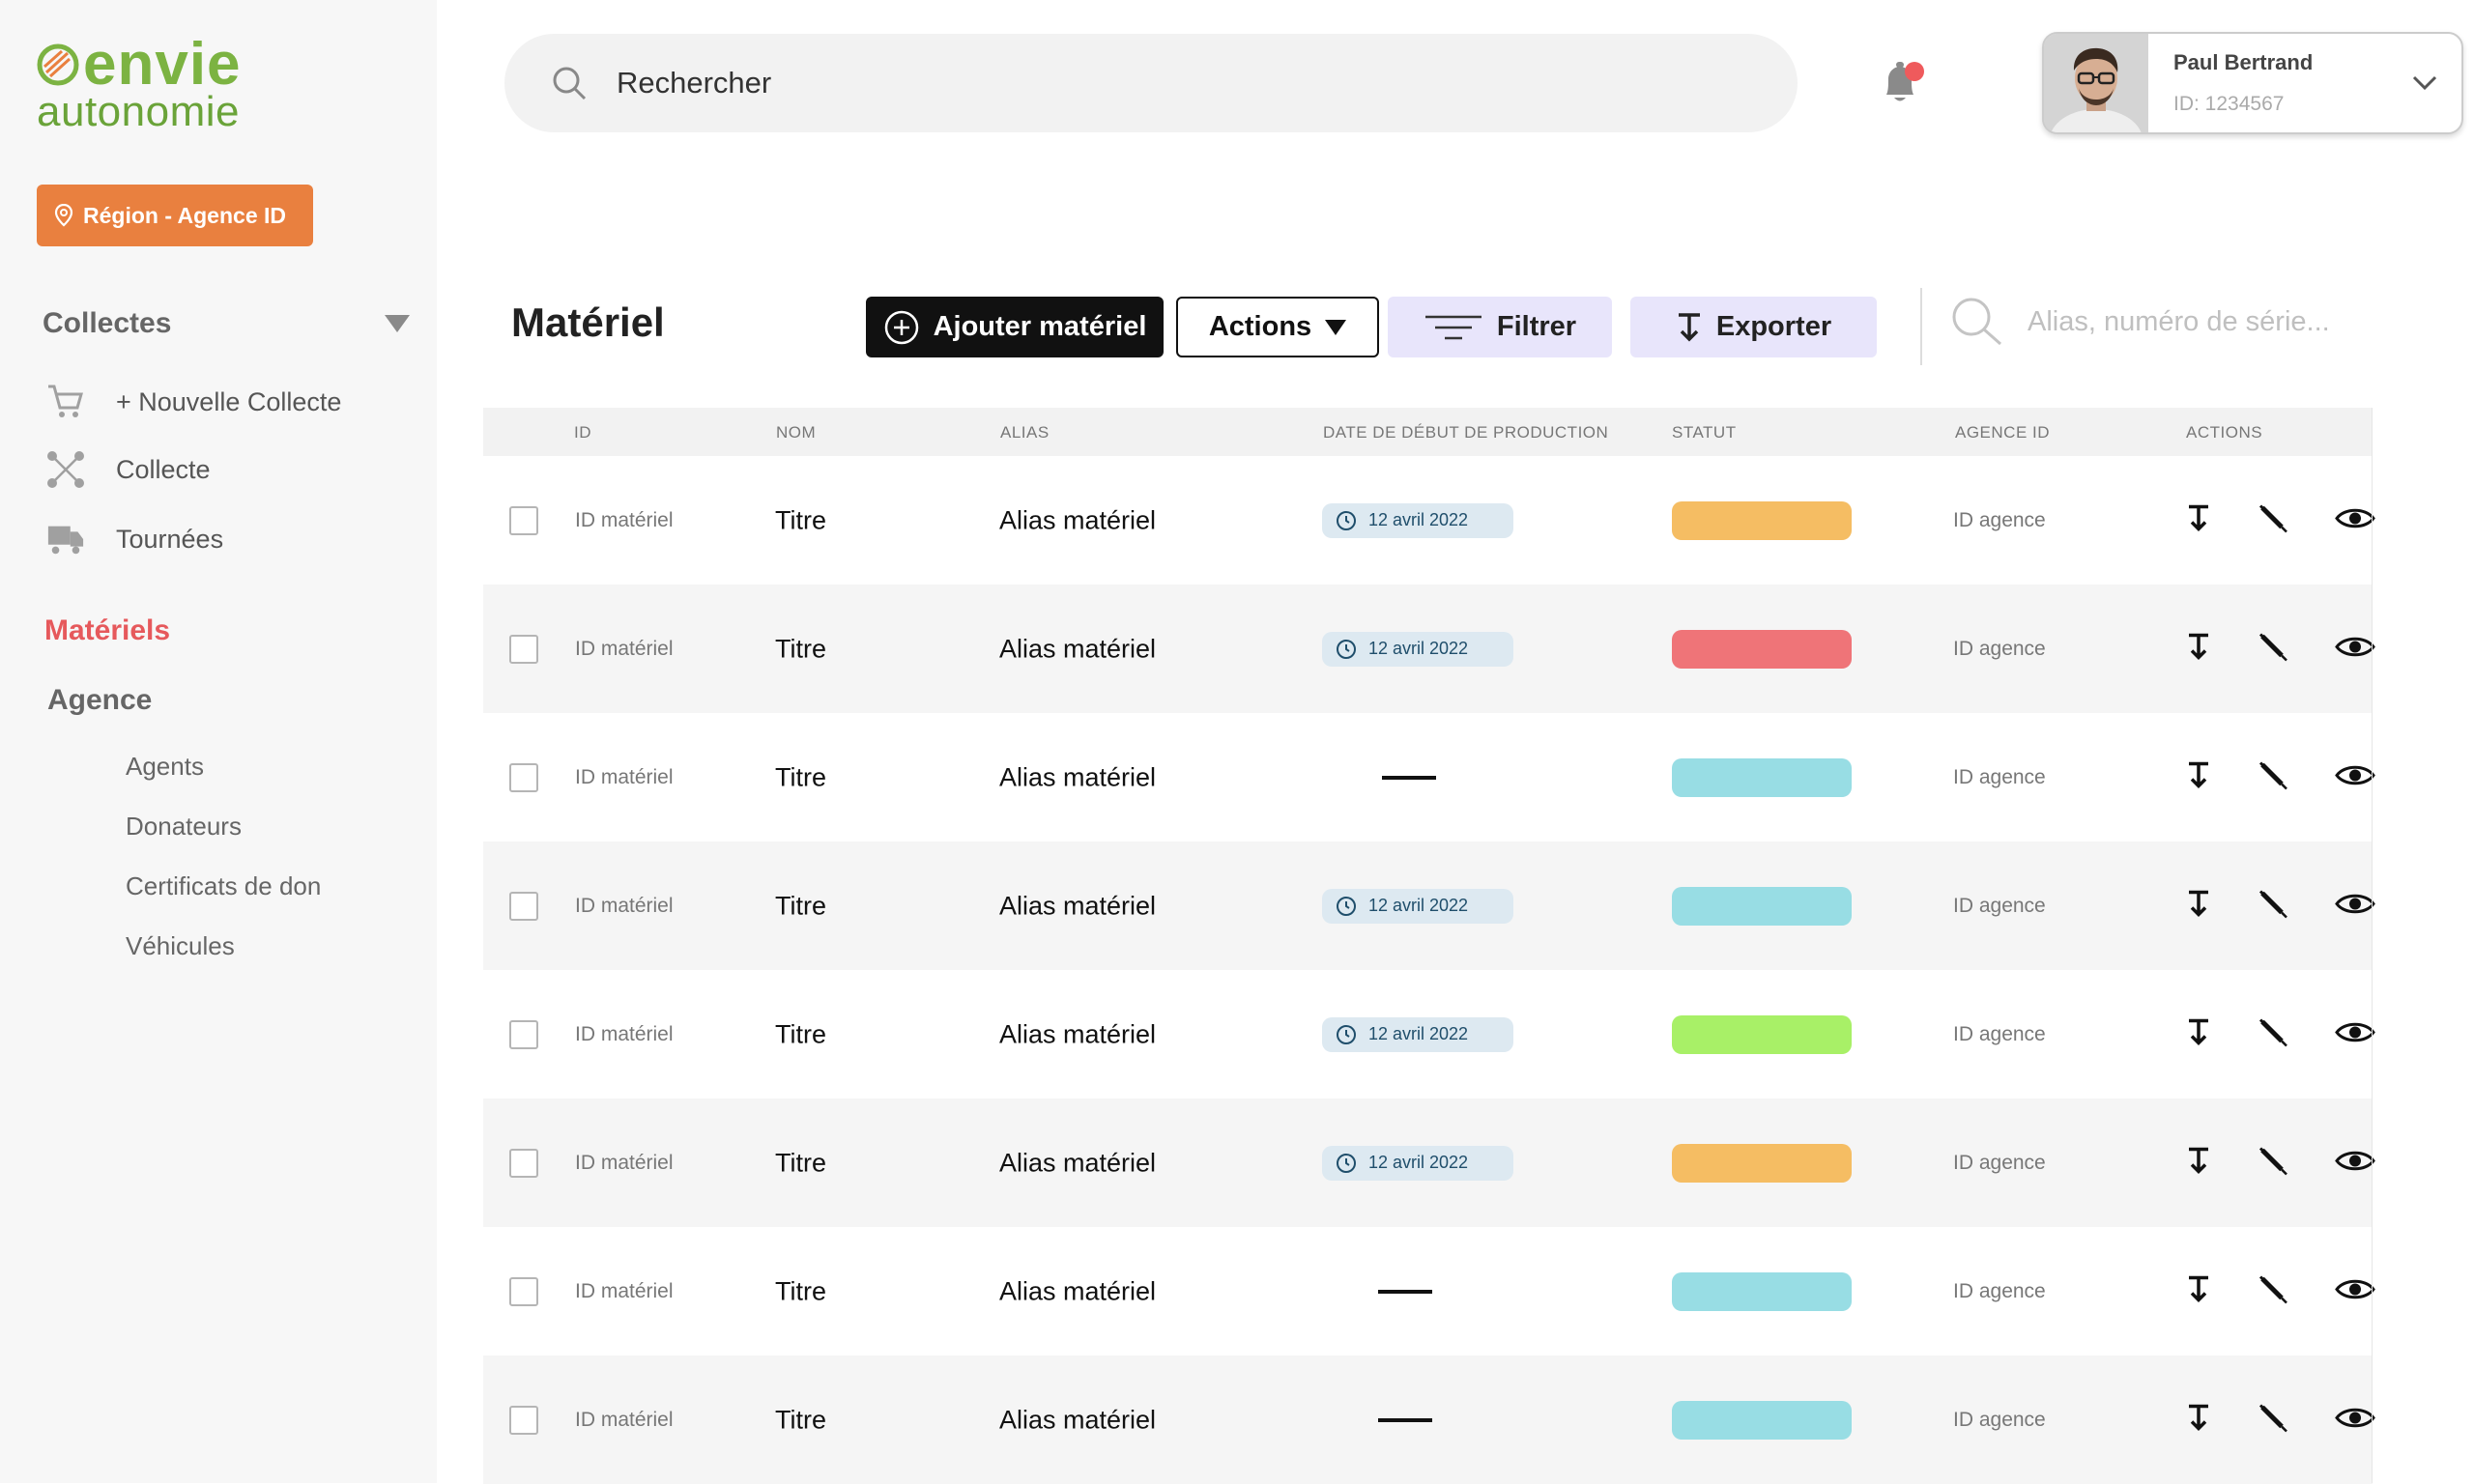  What do you see at coordinates (134, 539) in the screenshot?
I see `sidebar-item-tournees: Tournées` at bounding box center [134, 539].